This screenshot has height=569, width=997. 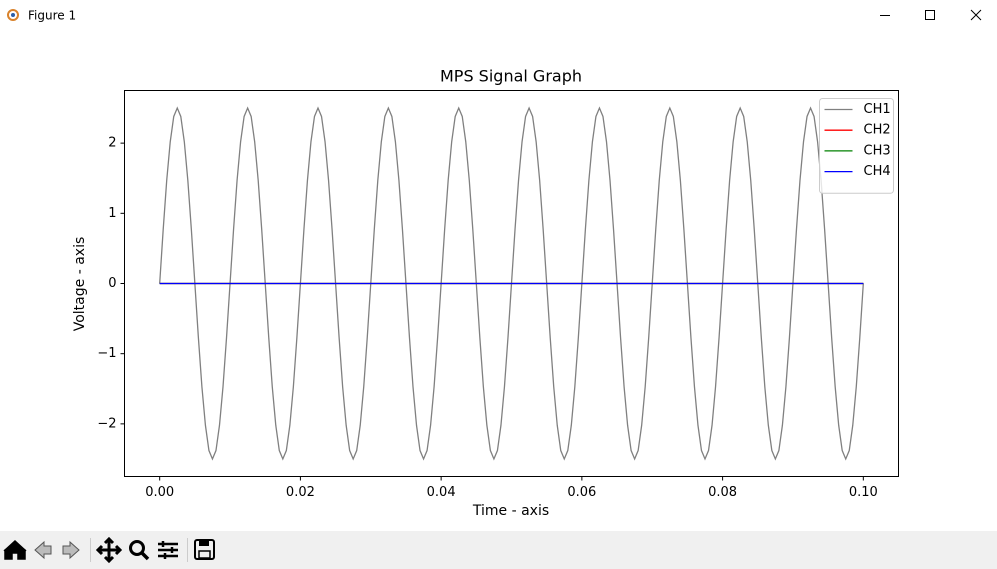 What do you see at coordinates (976, 15) in the screenshot?
I see `close-button` at bounding box center [976, 15].